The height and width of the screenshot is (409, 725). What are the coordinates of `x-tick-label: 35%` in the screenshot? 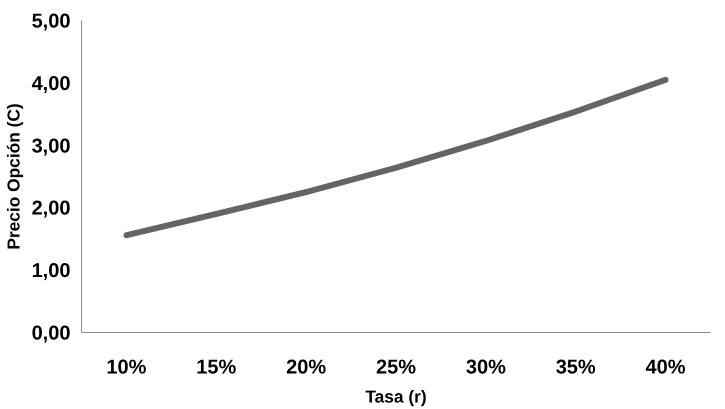 It's located at (576, 367).